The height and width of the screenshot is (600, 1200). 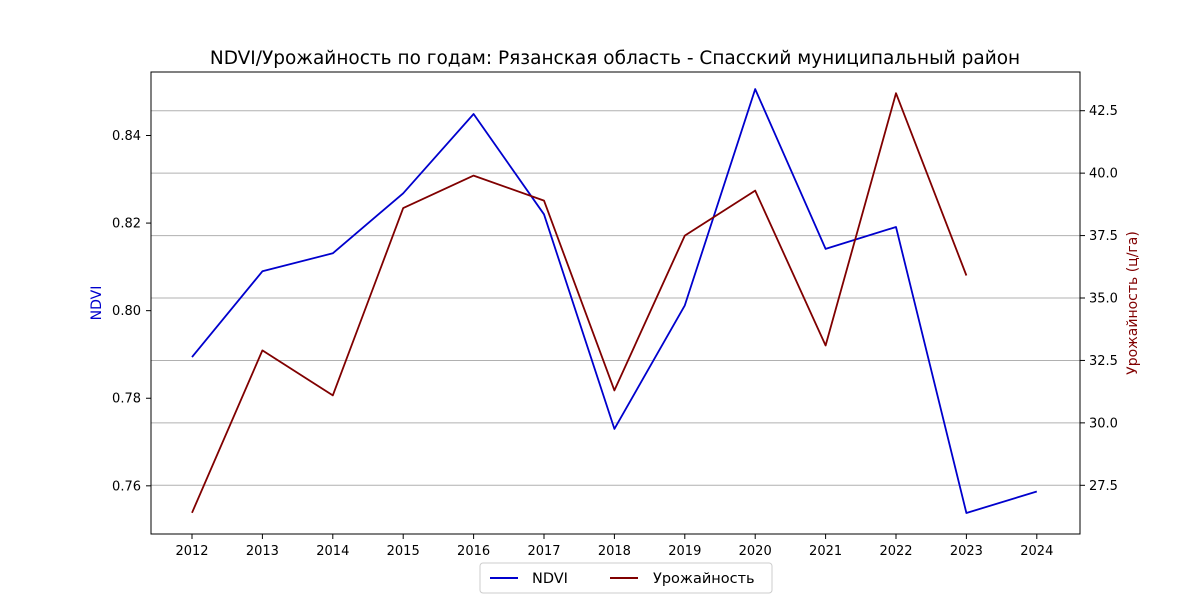 What do you see at coordinates (966, 551) in the screenshot?
I see `x-tick-label: 2023` at bounding box center [966, 551].